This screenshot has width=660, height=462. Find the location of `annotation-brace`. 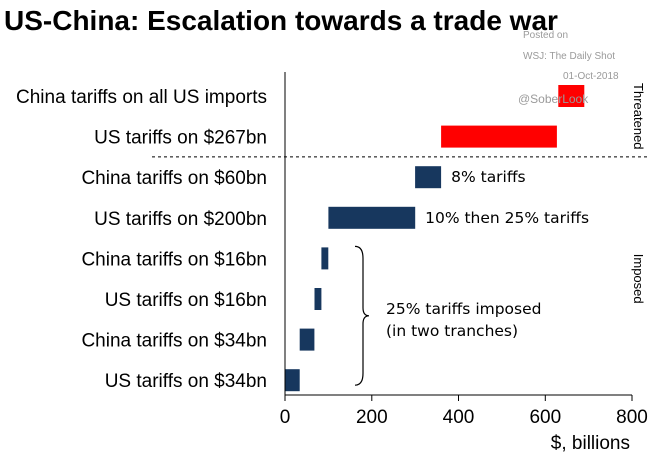

annotation-brace is located at coordinates (362, 315).